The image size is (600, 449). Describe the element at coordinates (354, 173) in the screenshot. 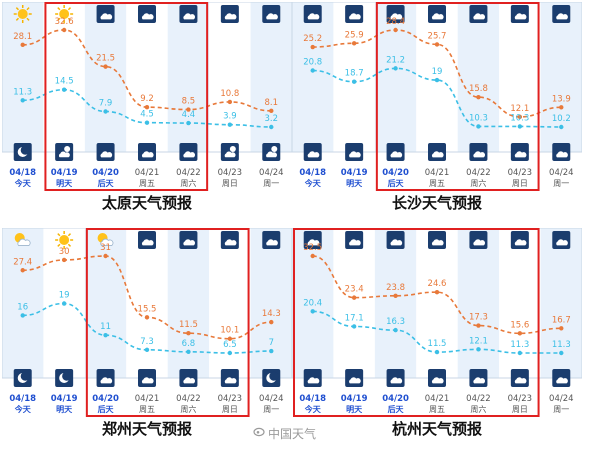

I see `date-label: 04/19` at that location.